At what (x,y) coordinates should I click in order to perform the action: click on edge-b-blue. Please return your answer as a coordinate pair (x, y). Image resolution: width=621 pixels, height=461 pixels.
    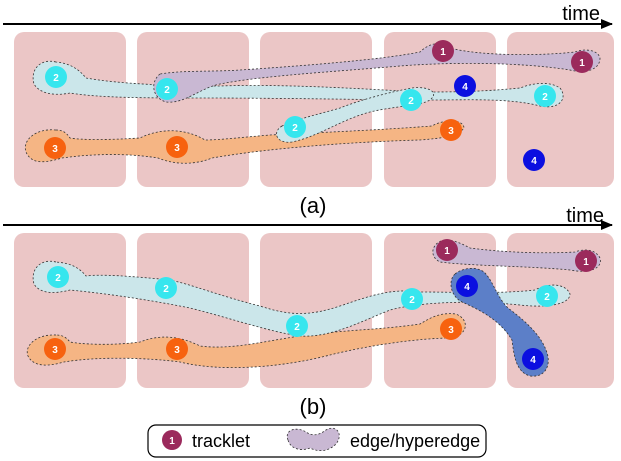
    Looking at the image, I should click on (499, 322).